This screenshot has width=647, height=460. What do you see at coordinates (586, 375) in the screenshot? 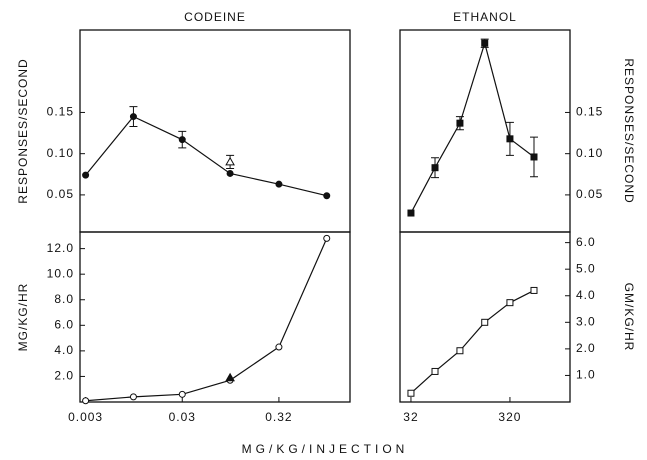
I see `y-tick-label: 1.0` at bounding box center [586, 375].